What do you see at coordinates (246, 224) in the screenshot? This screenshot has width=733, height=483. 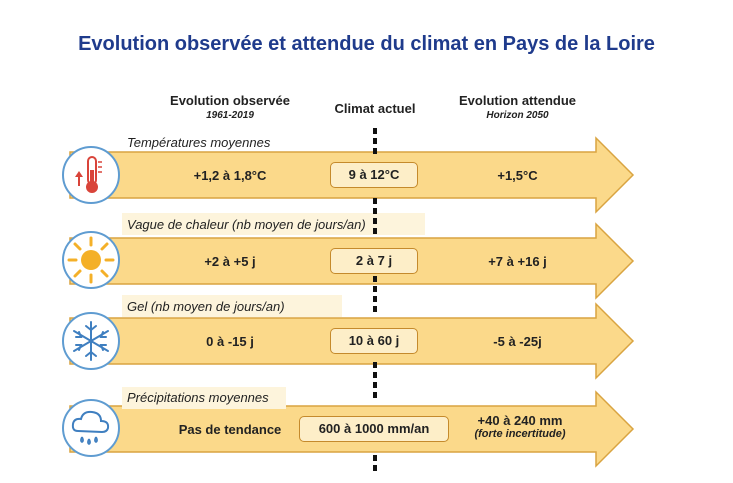 I see `row-label: Vague de chaleur (nb moyen de jours/an)` at bounding box center [246, 224].